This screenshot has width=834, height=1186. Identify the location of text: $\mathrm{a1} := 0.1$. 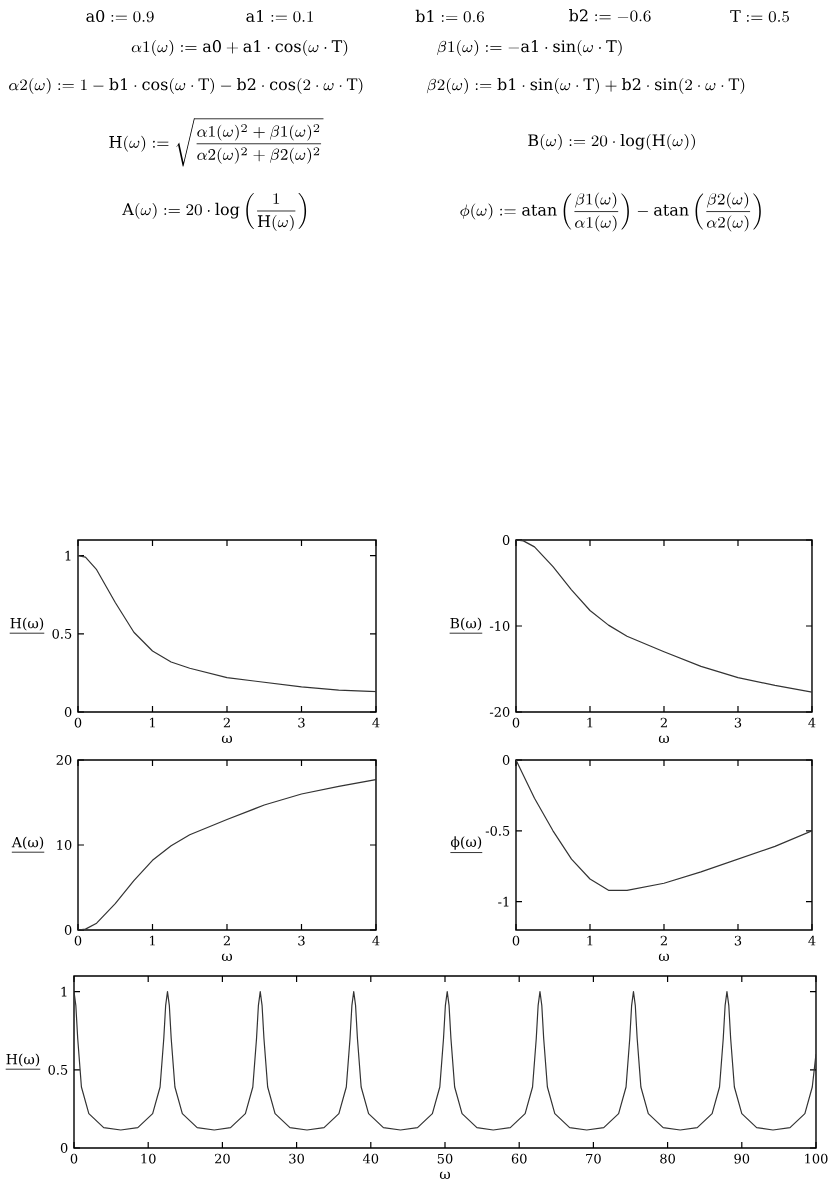
(280, 16).